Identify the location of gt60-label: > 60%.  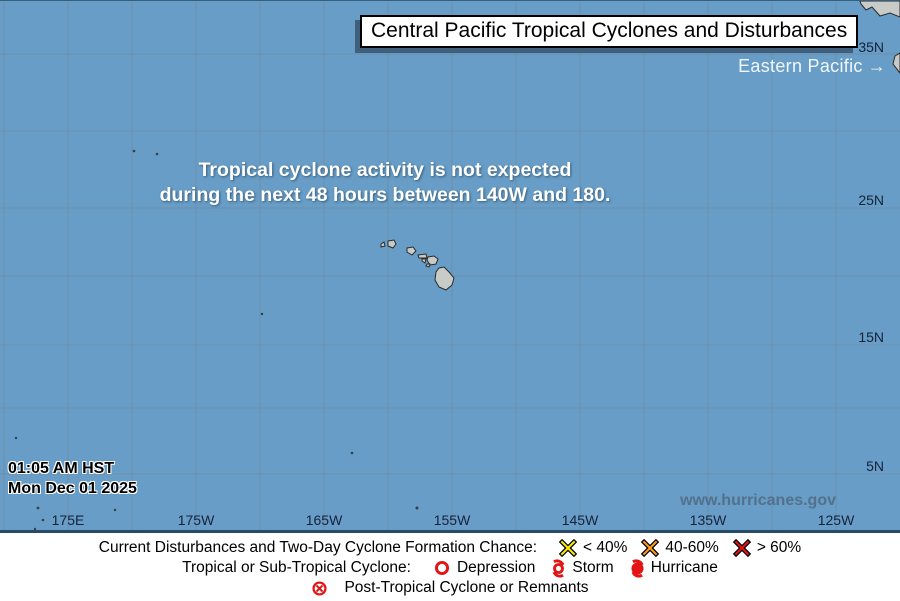
(779, 547).